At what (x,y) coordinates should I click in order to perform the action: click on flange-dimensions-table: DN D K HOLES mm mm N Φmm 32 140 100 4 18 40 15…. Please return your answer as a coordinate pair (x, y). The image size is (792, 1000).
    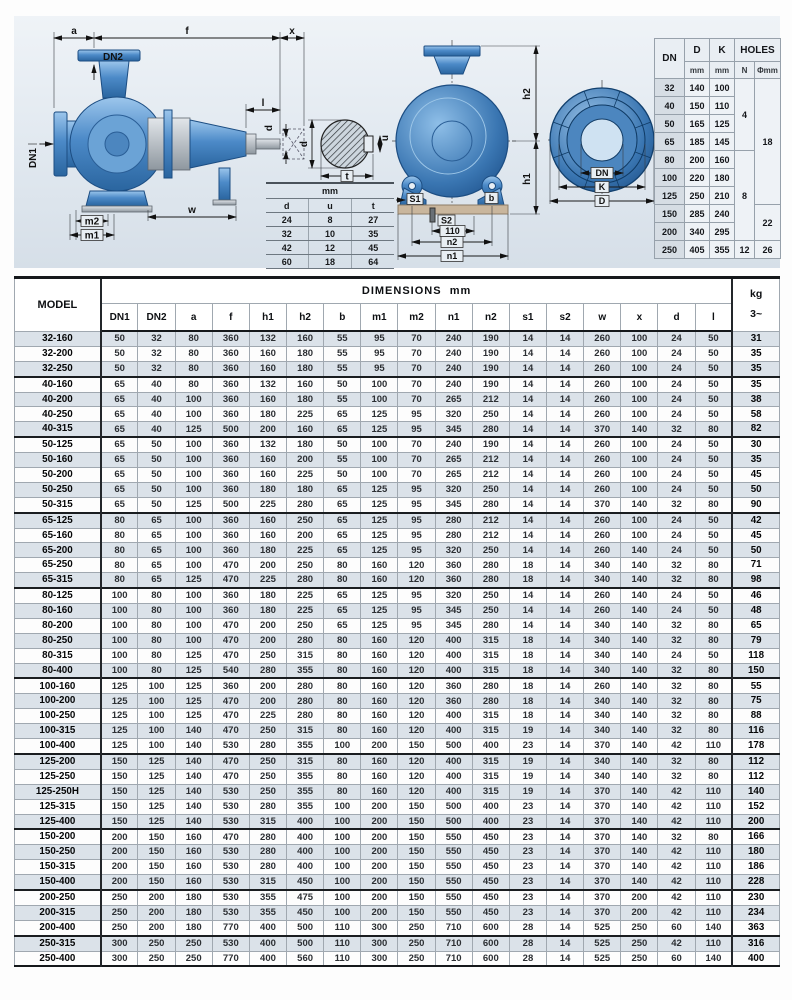
    Looking at the image, I should click on (718, 148).